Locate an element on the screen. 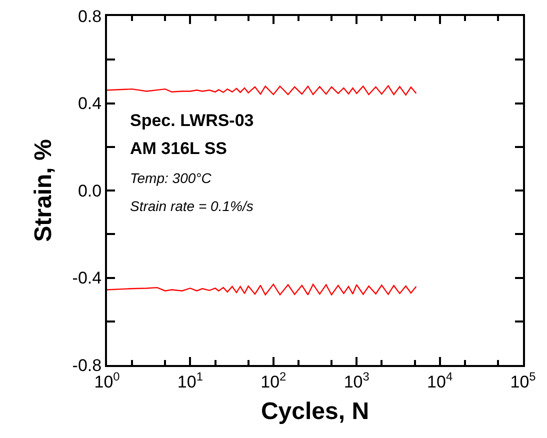  y-tick-label: 0.0 is located at coordinates (90, 190).